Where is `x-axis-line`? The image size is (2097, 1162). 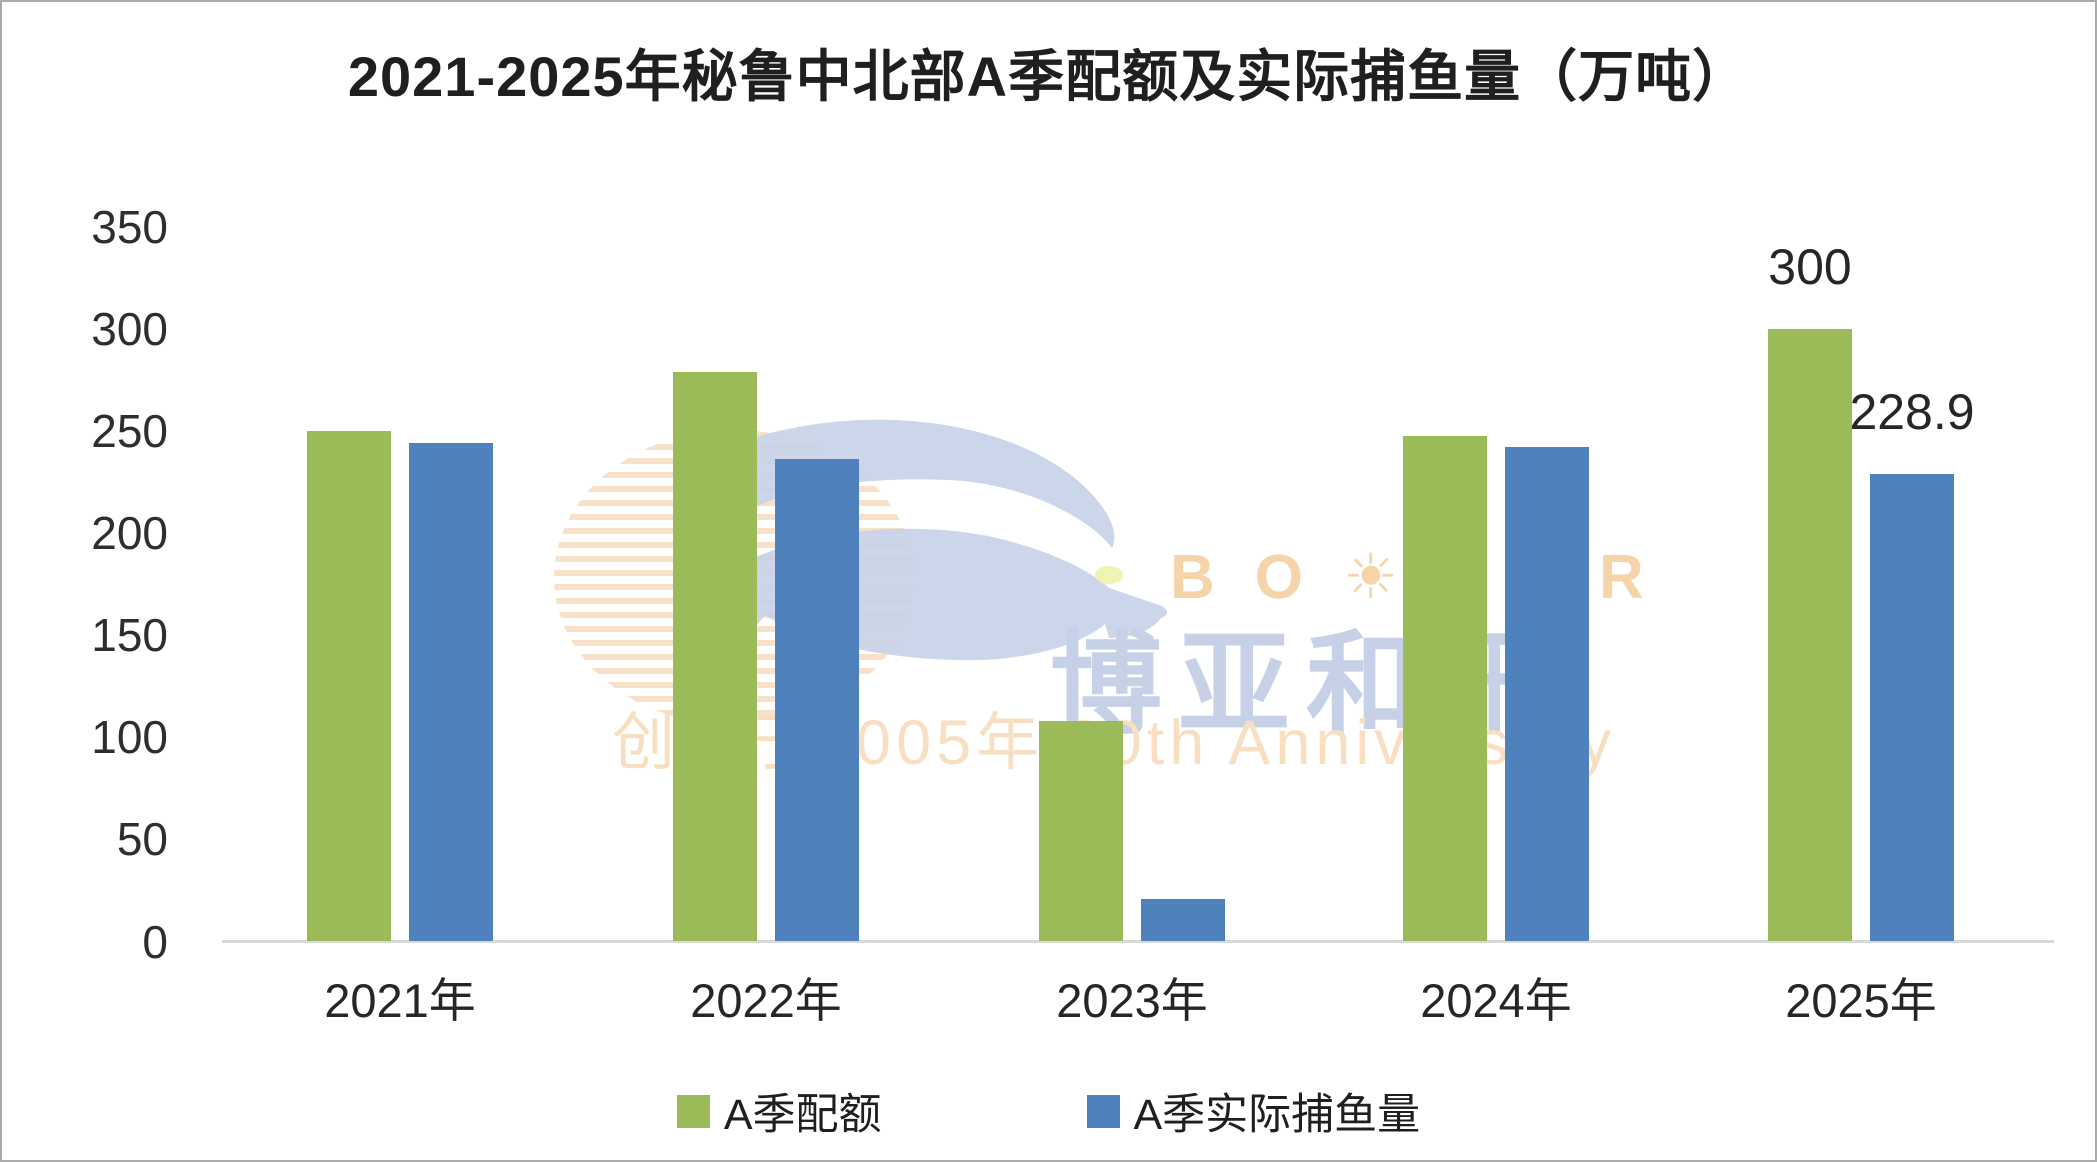 x-axis-line is located at coordinates (1138, 941).